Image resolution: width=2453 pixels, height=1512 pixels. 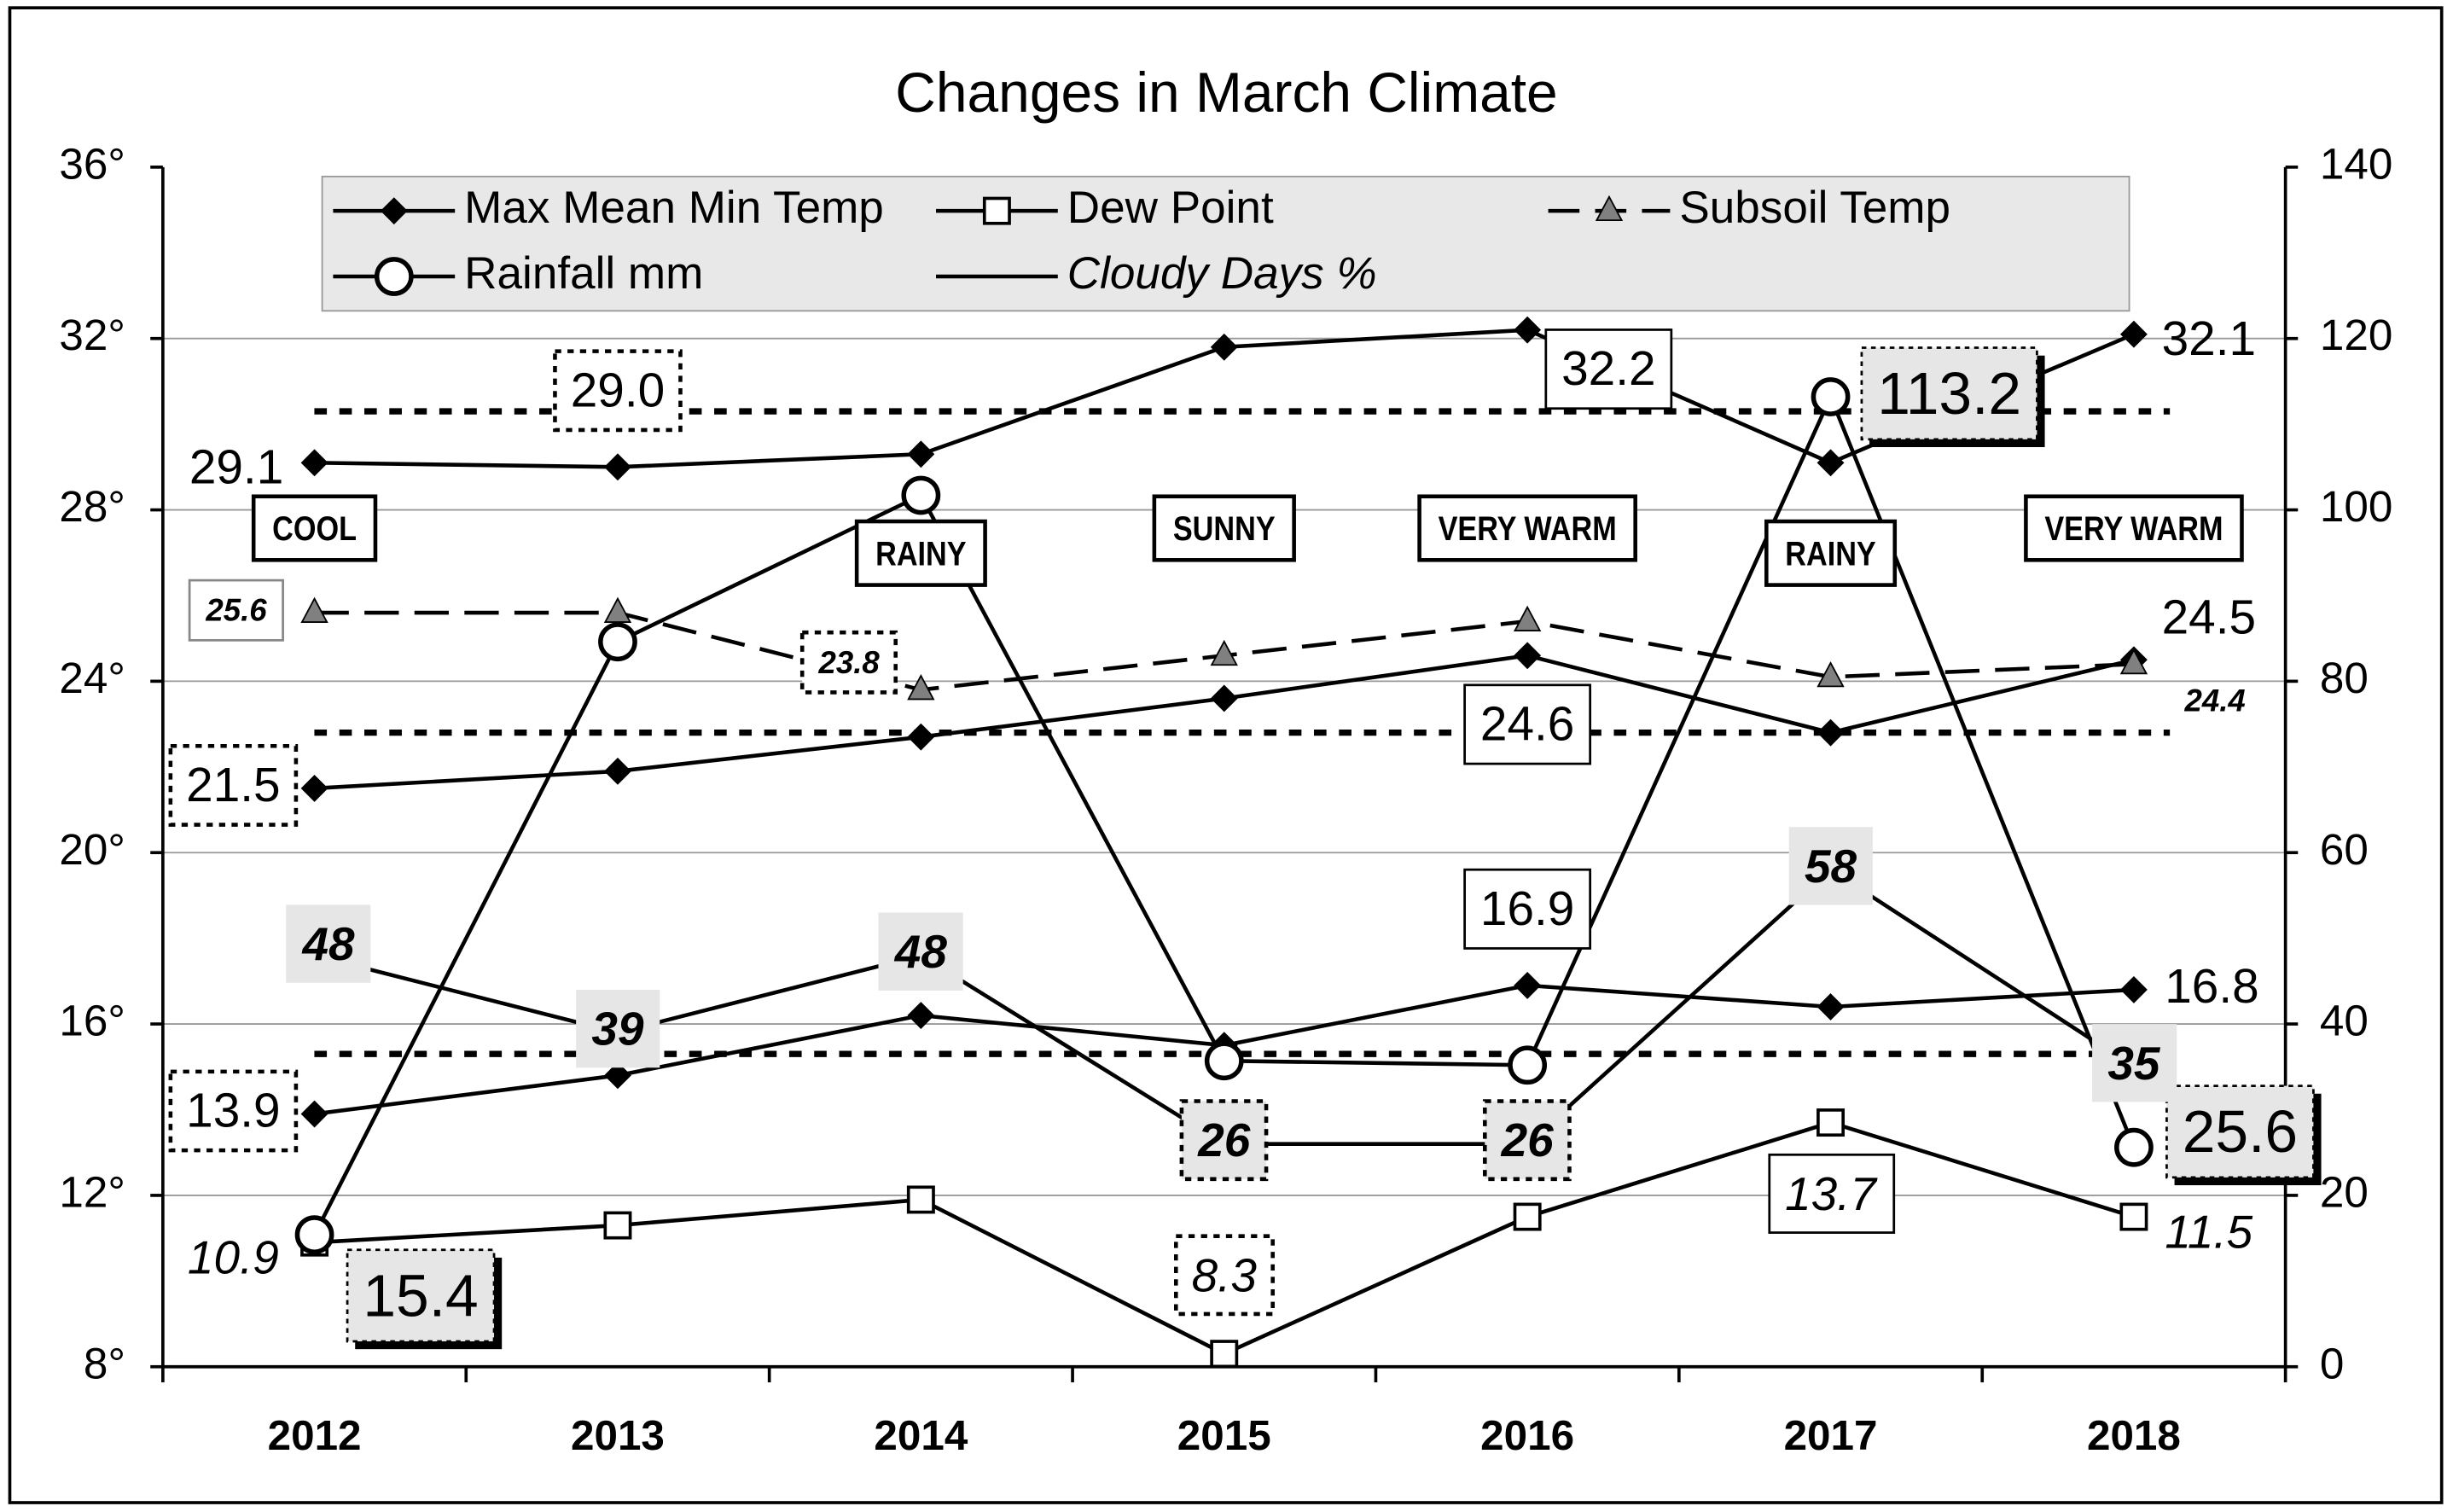 I want to click on annotation: RAINY, so click(x=1830, y=553).